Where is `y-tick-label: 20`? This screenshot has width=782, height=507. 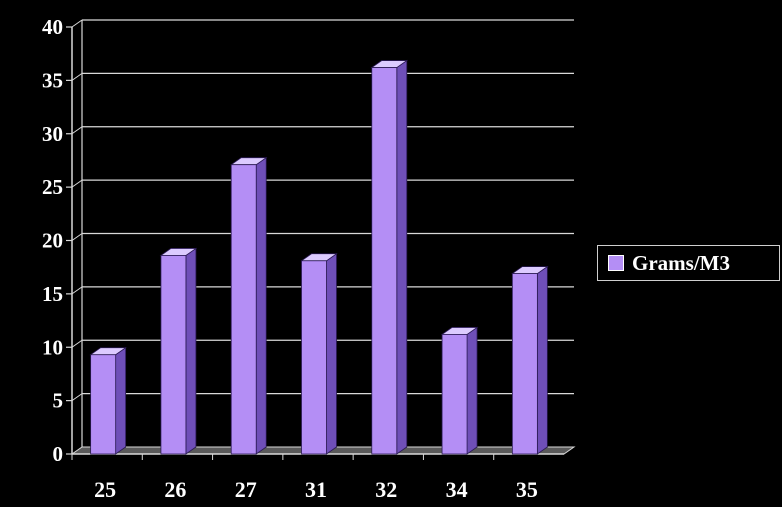
y-tick-label: 20 is located at coordinates (52, 241).